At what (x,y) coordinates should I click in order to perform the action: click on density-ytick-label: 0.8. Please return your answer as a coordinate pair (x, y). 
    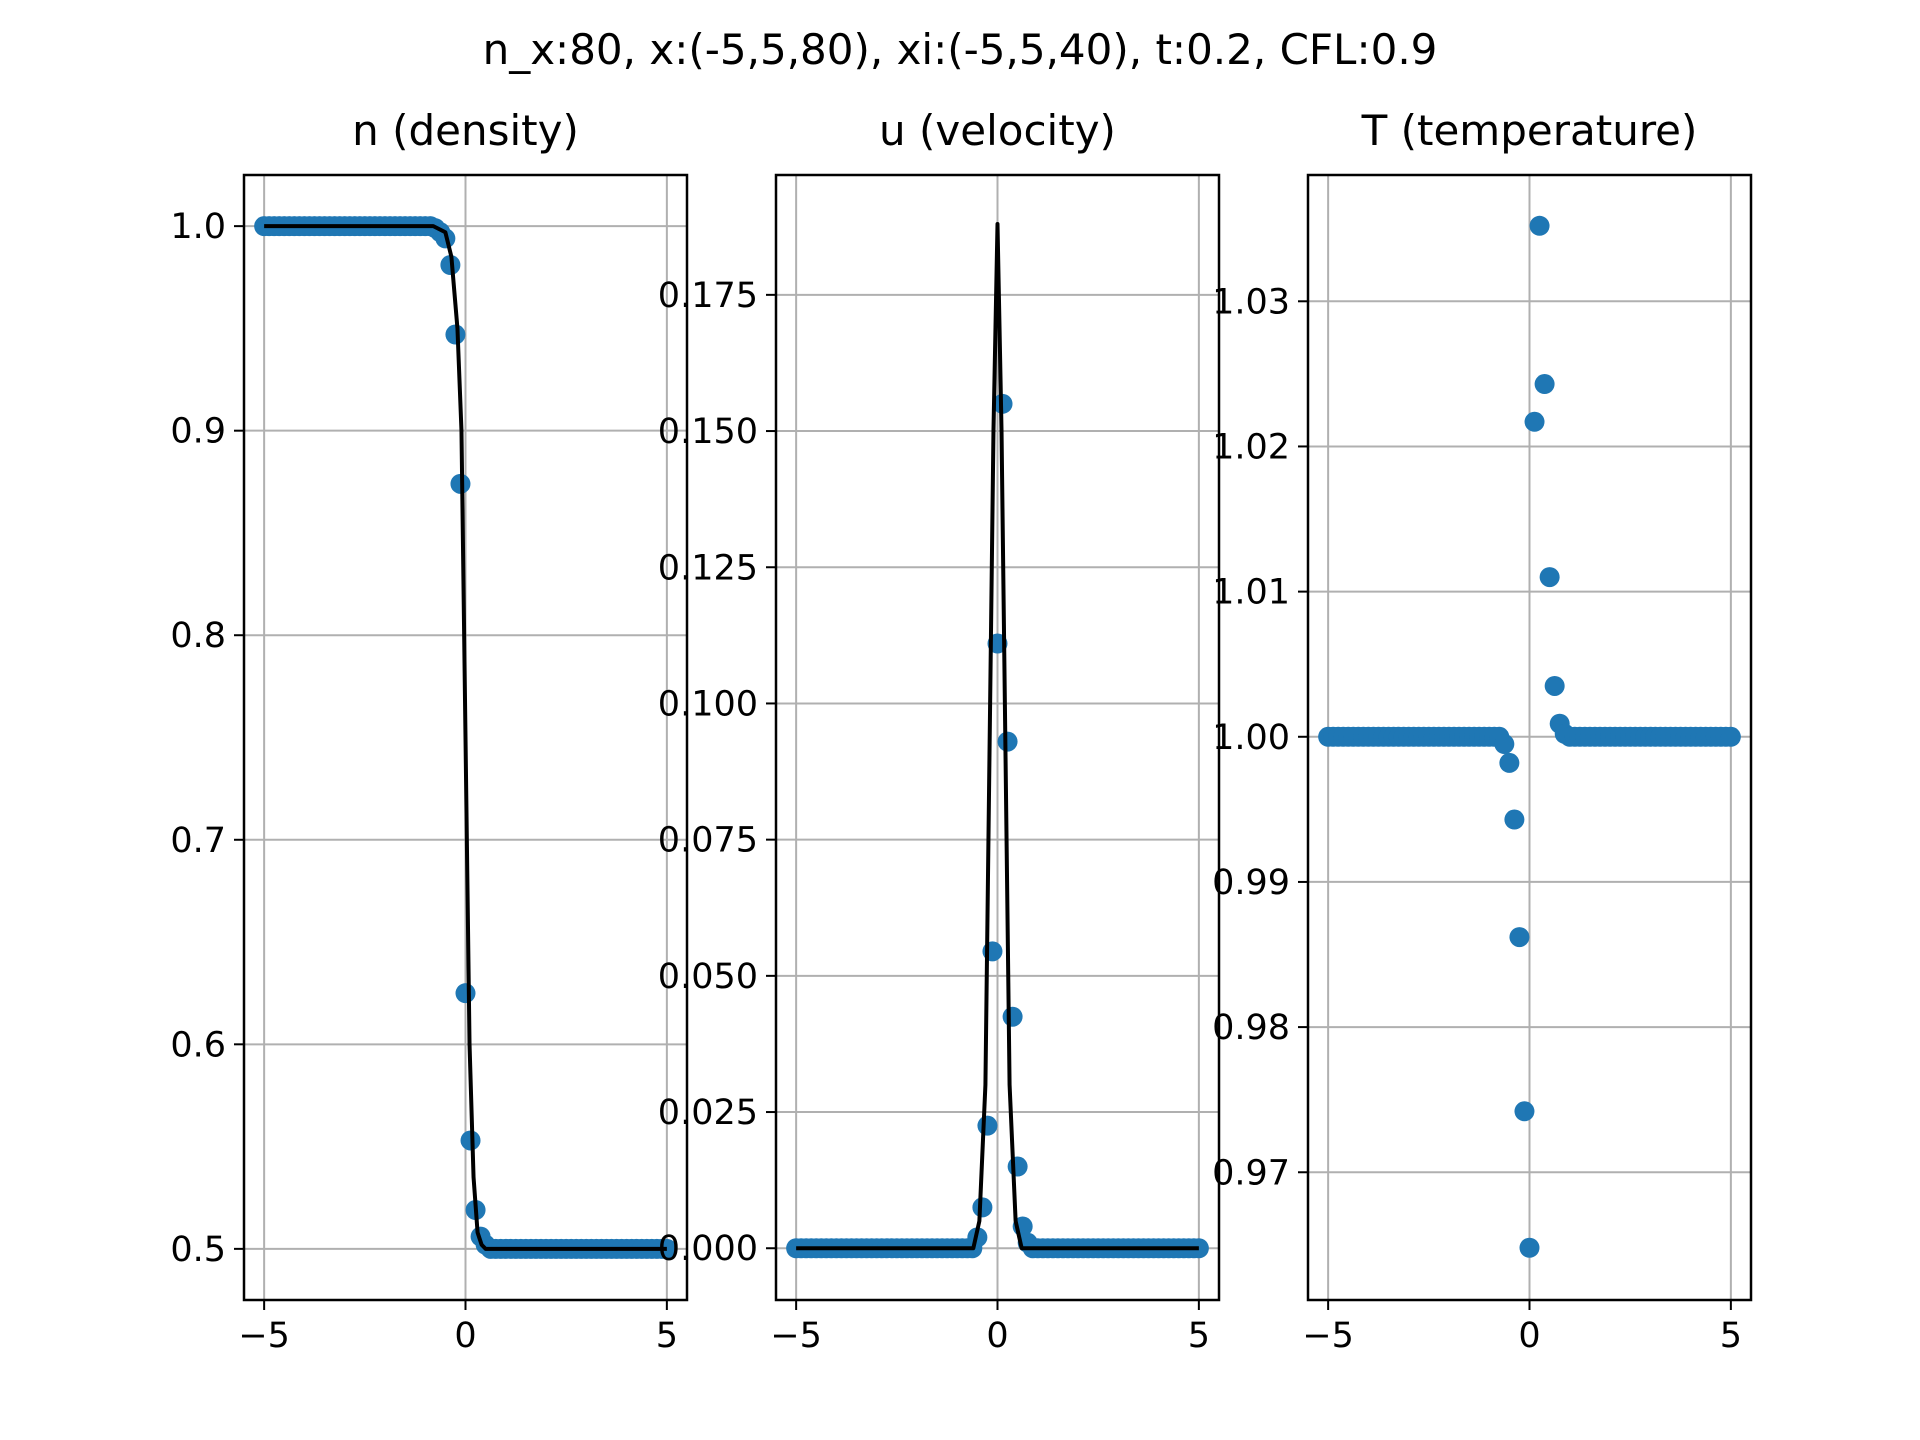
    Looking at the image, I should click on (198, 636).